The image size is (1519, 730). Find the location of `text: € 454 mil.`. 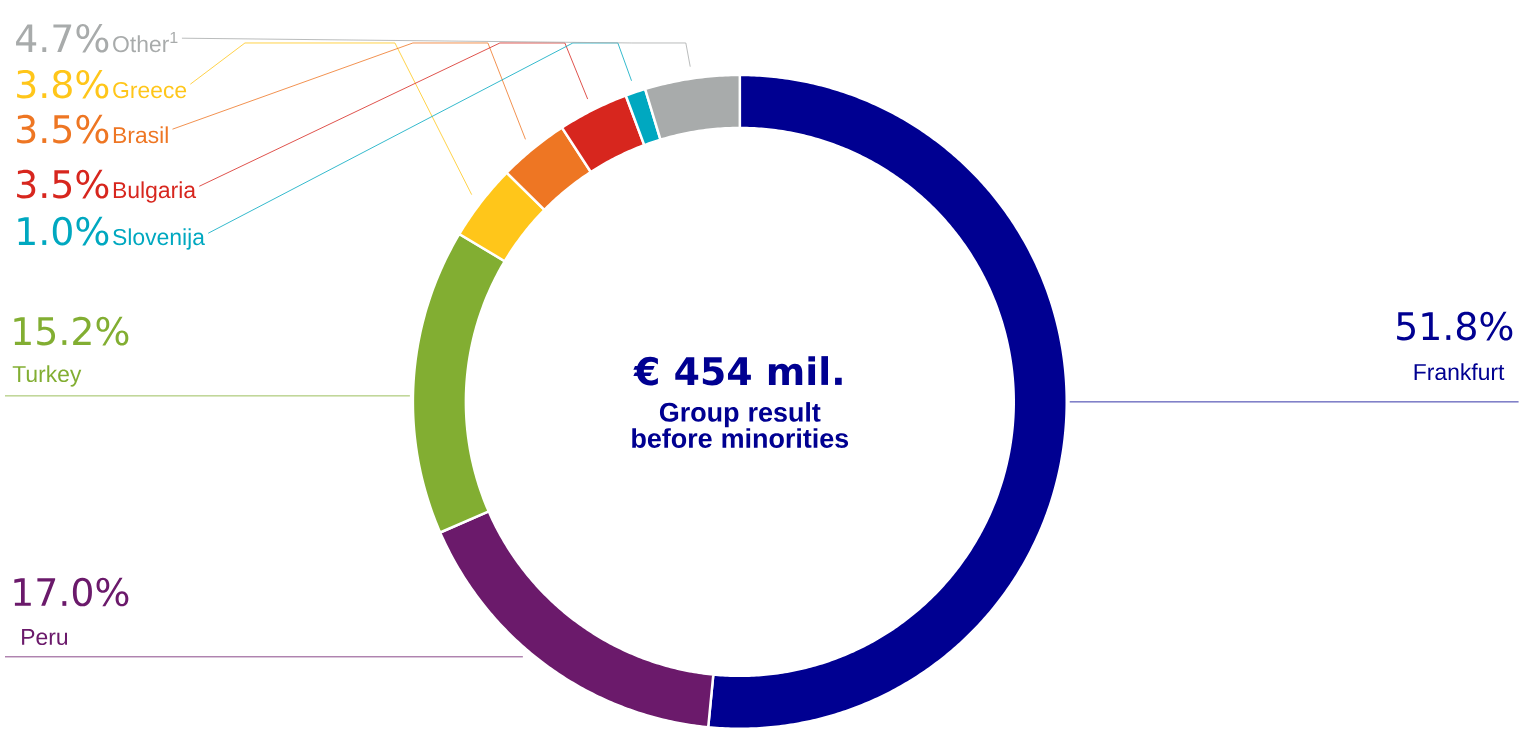

text: € 454 mil. is located at coordinates (737, 371).